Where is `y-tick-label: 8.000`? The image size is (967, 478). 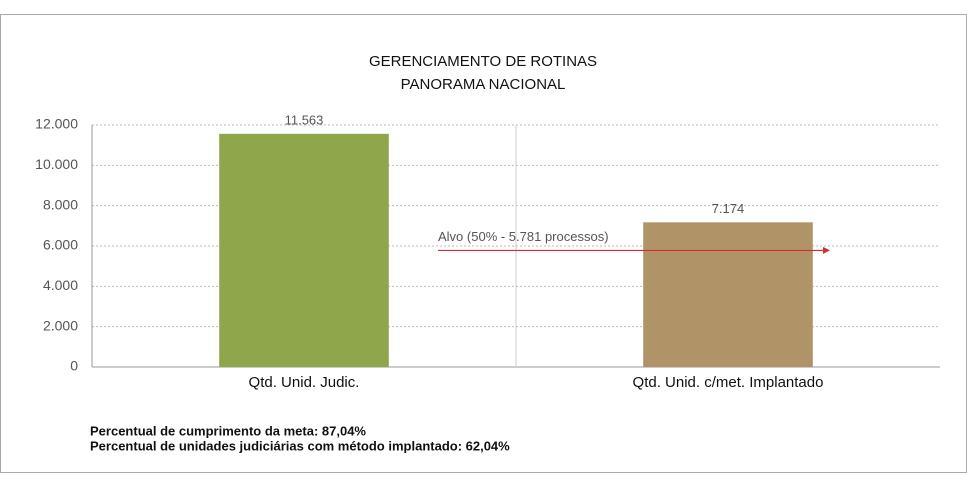 y-tick-label: 8.000 is located at coordinates (60, 204).